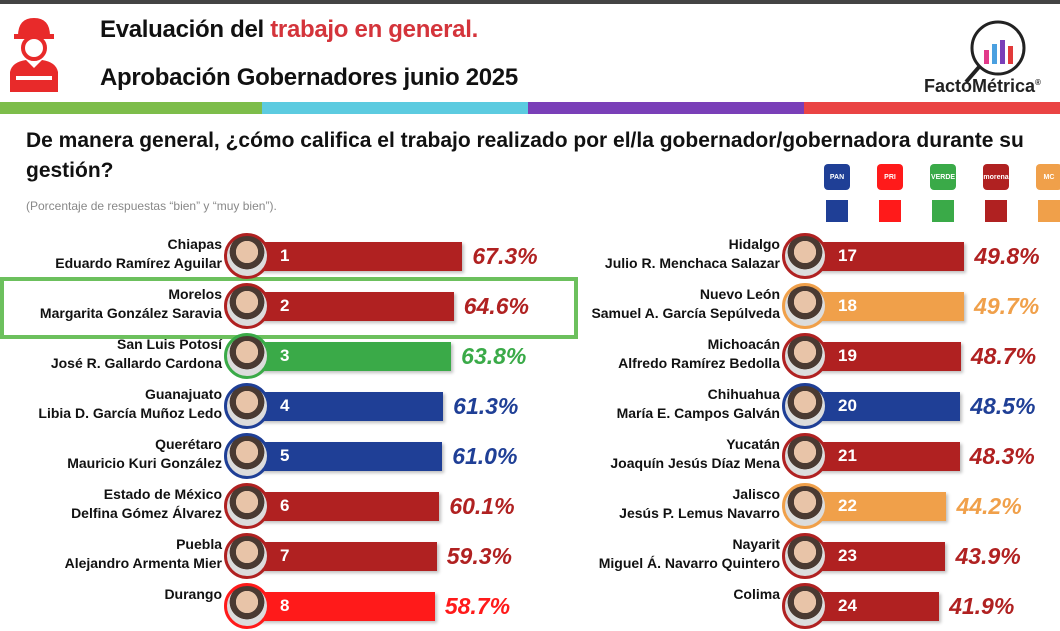  What do you see at coordinates (698, 404) in the screenshot?
I see `row-label: Chihuahua María E. Campos Galván` at bounding box center [698, 404].